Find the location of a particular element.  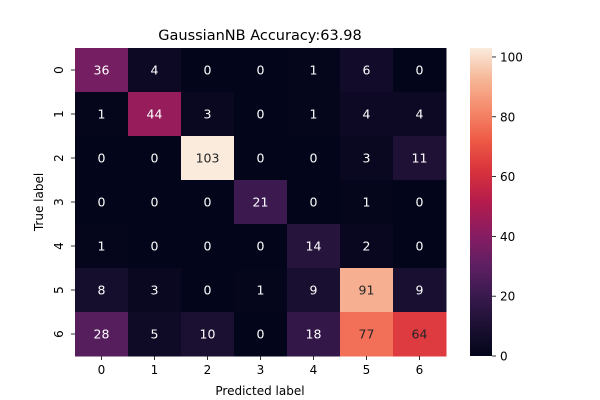

cell-value-label: 10 is located at coordinates (208, 334).